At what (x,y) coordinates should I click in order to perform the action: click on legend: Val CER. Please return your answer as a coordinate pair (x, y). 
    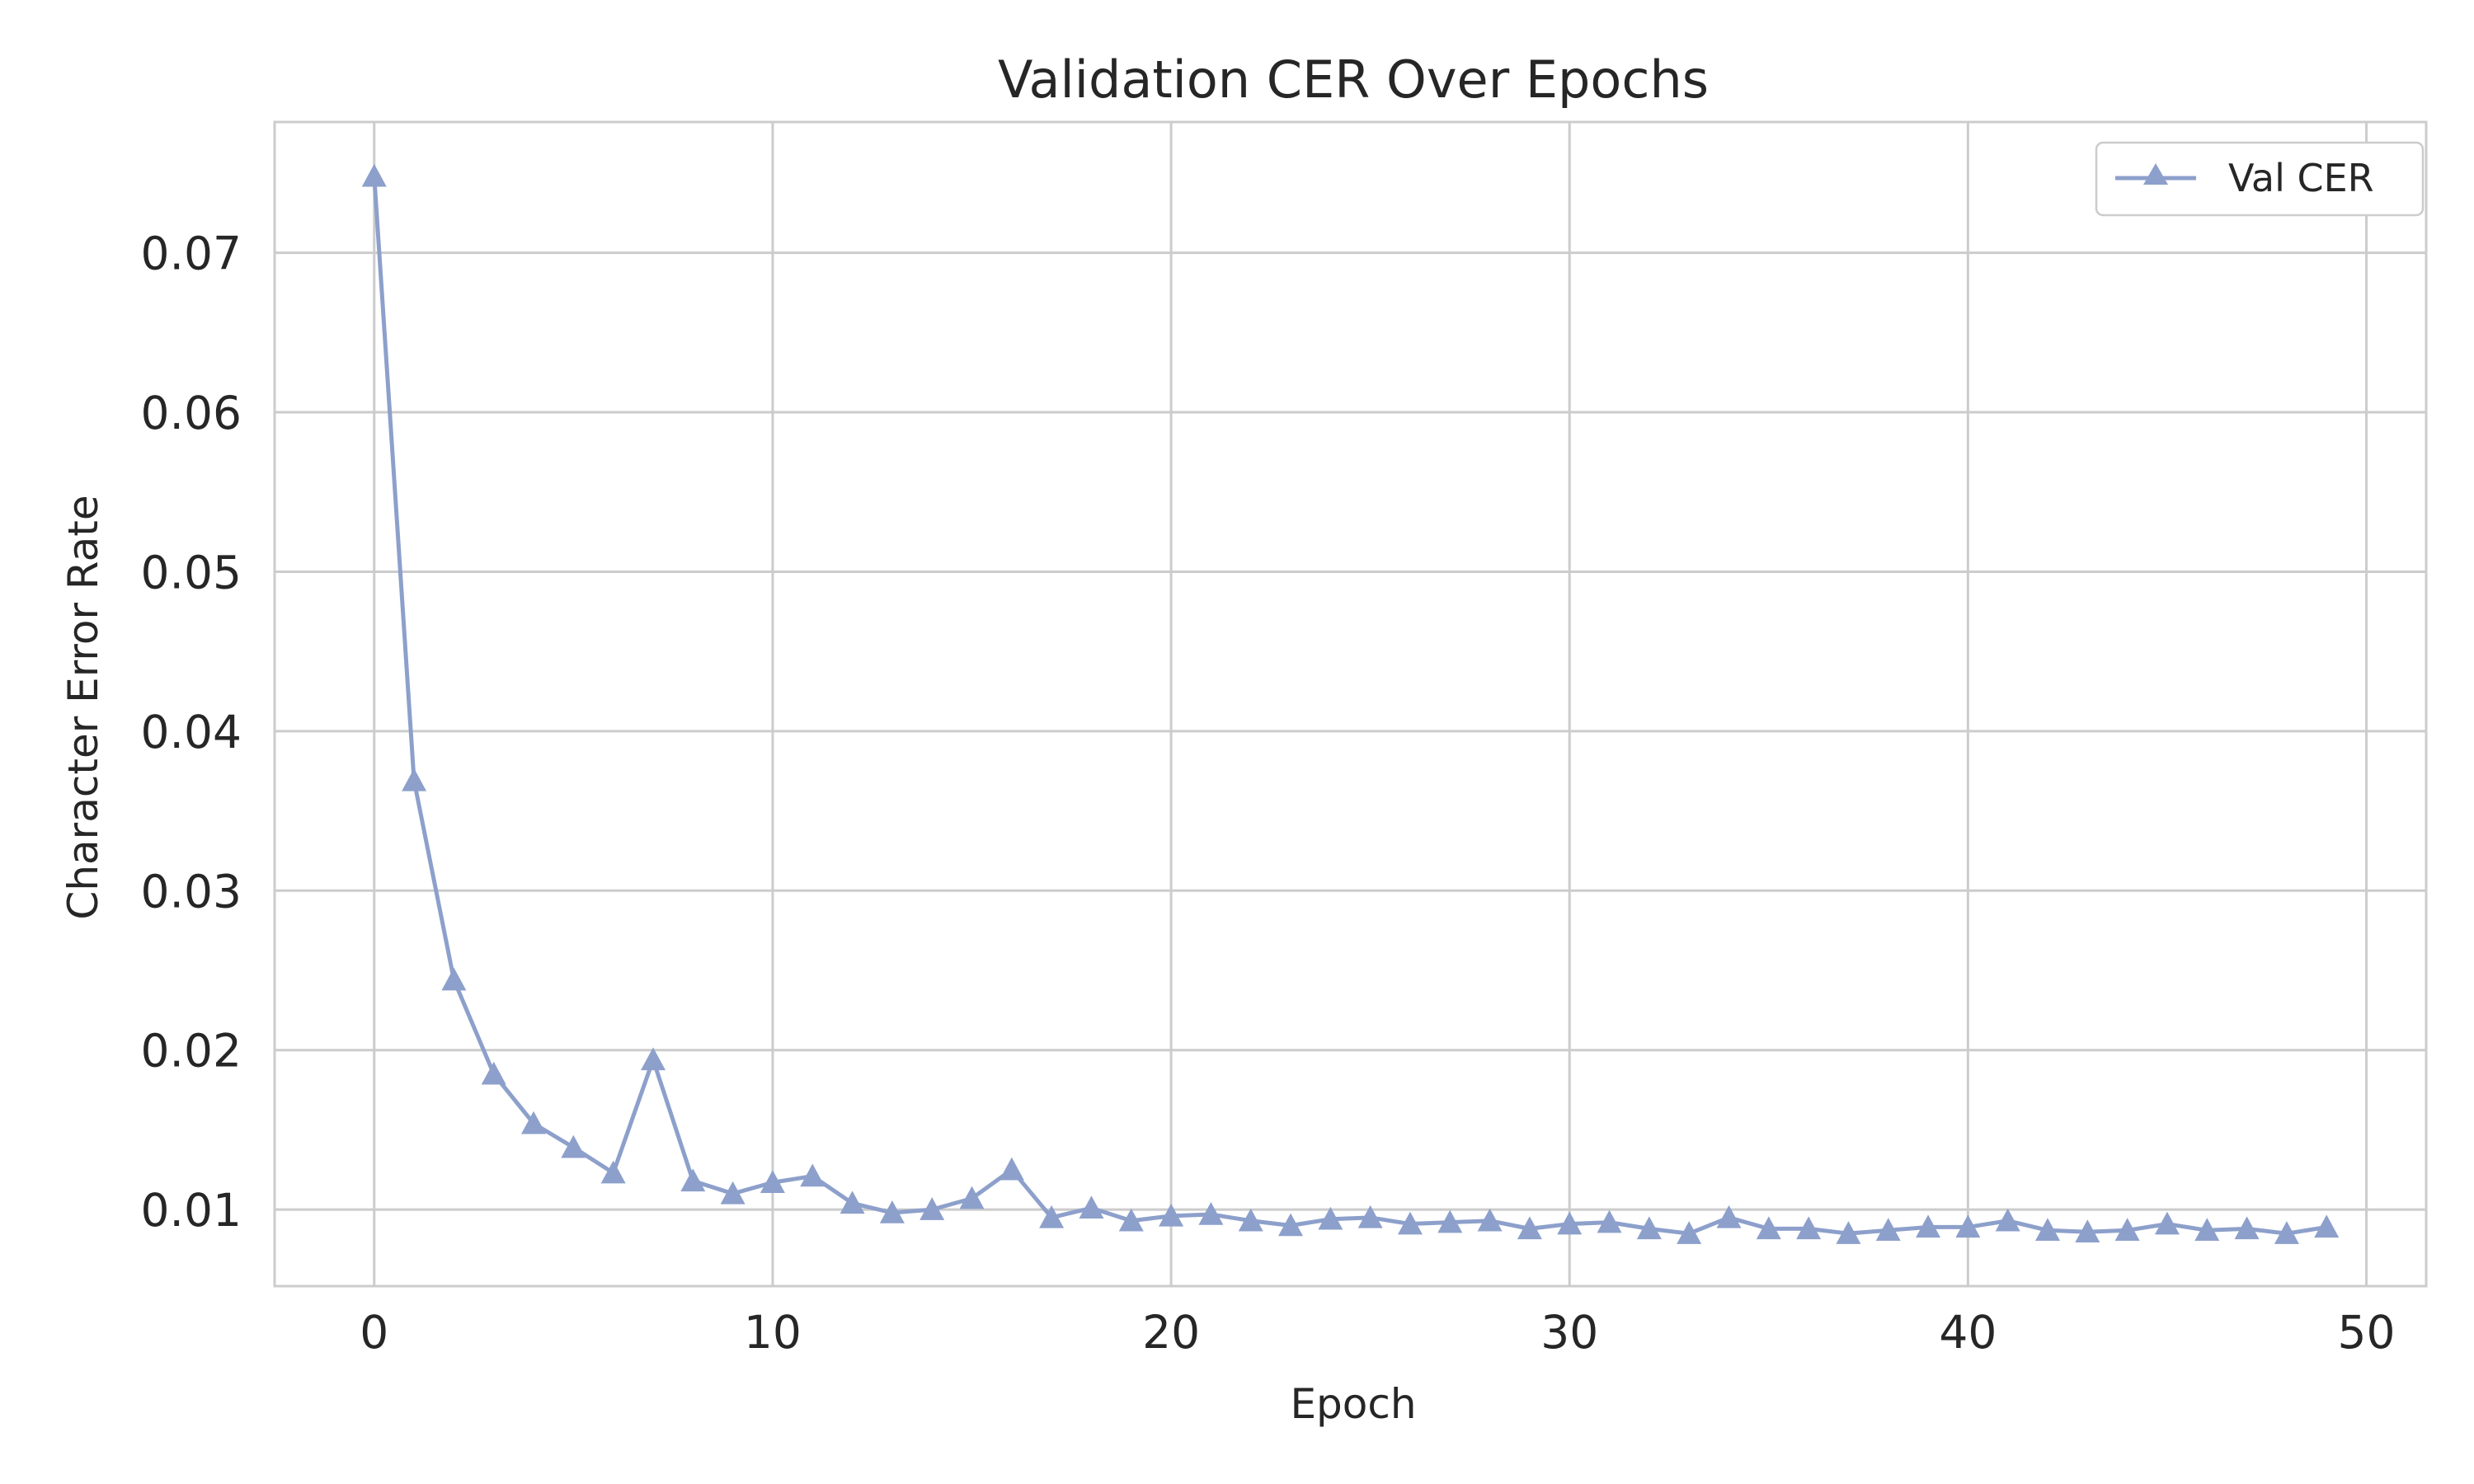
    Looking at the image, I should click on (2260, 179).